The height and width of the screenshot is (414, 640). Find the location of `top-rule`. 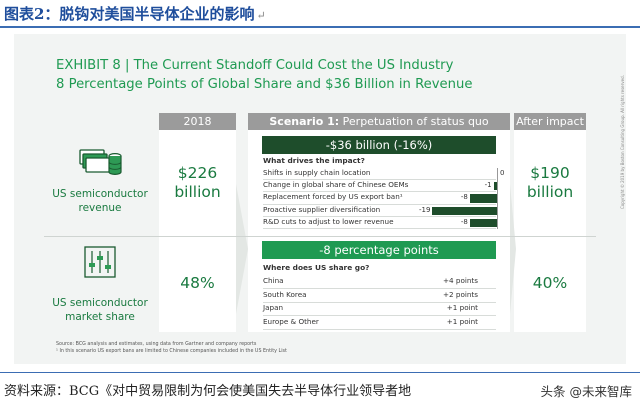

top-rule is located at coordinates (320, 27).